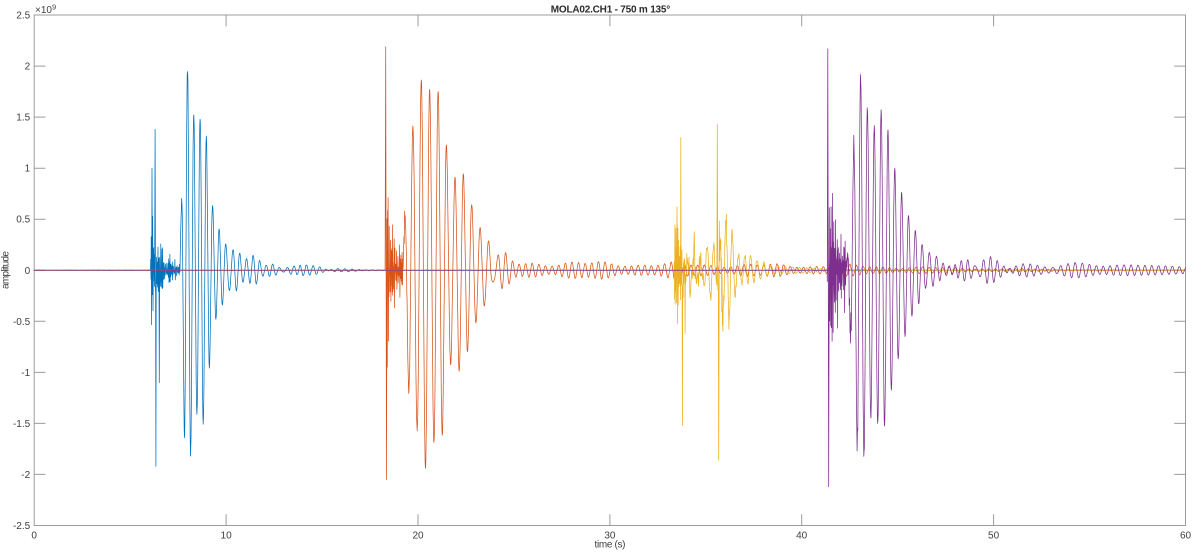  What do you see at coordinates (610, 536) in the screenshot?
I see `svg-text: 30` at bounding box center [610, 536].